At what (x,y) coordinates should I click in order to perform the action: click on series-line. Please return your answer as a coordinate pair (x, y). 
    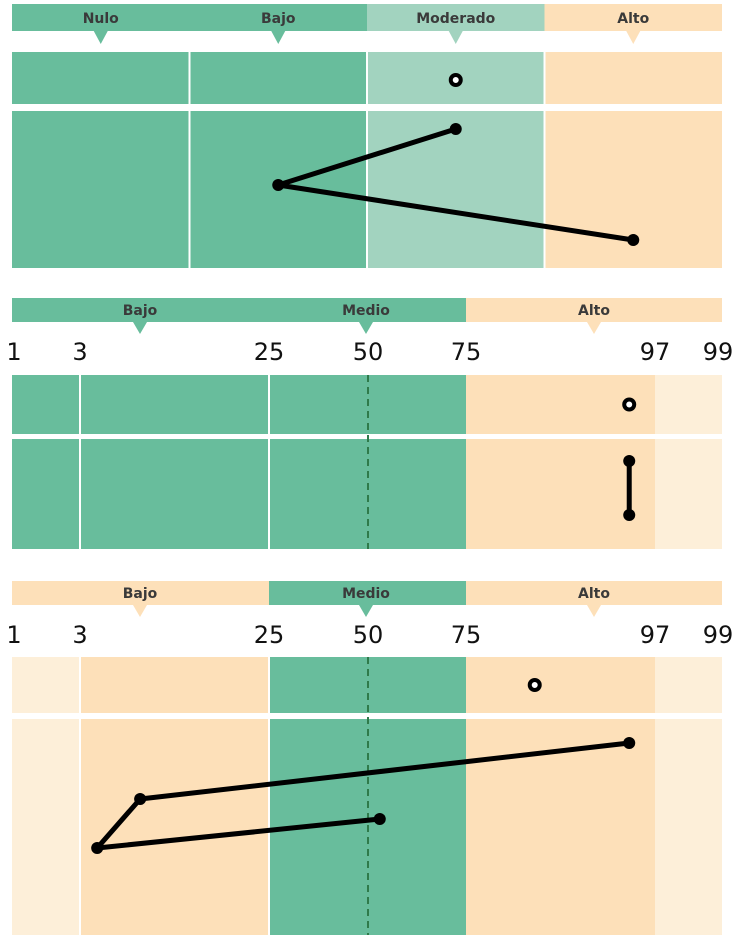
    Looking at the image, I should click on (362, 795).